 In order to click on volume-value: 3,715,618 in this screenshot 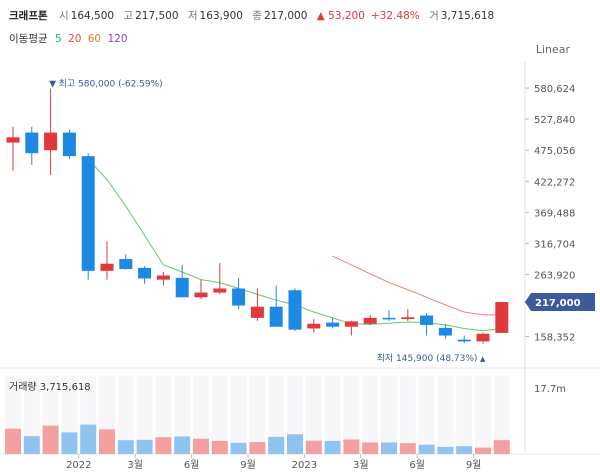, I will do `click(467, 16)`.